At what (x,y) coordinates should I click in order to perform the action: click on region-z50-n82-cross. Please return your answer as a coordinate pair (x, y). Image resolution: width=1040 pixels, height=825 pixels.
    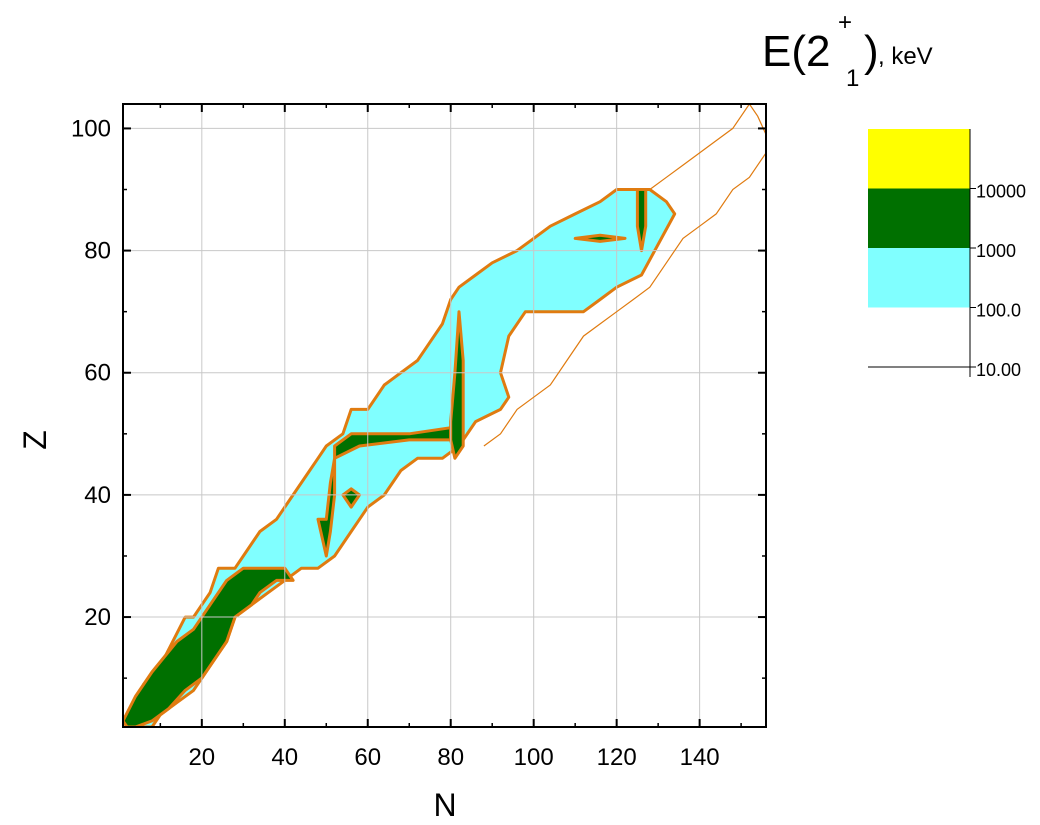
    Looking at the image, I should click on (457, 385).